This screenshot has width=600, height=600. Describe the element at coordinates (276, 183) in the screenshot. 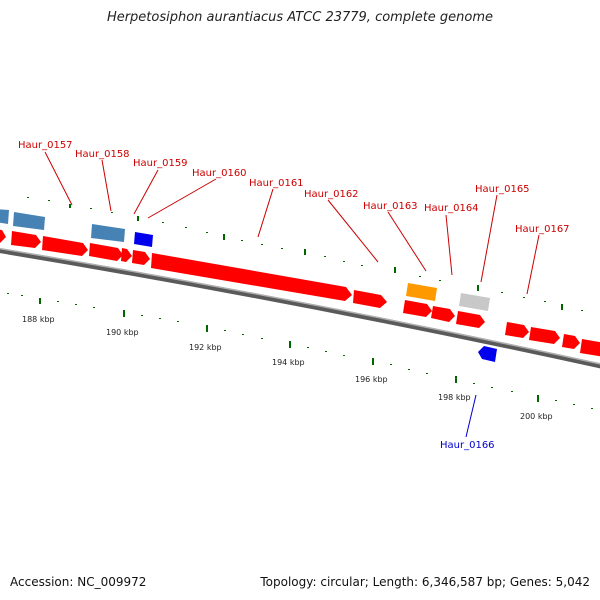

I see `gene-label: Haur_0161` at that location.